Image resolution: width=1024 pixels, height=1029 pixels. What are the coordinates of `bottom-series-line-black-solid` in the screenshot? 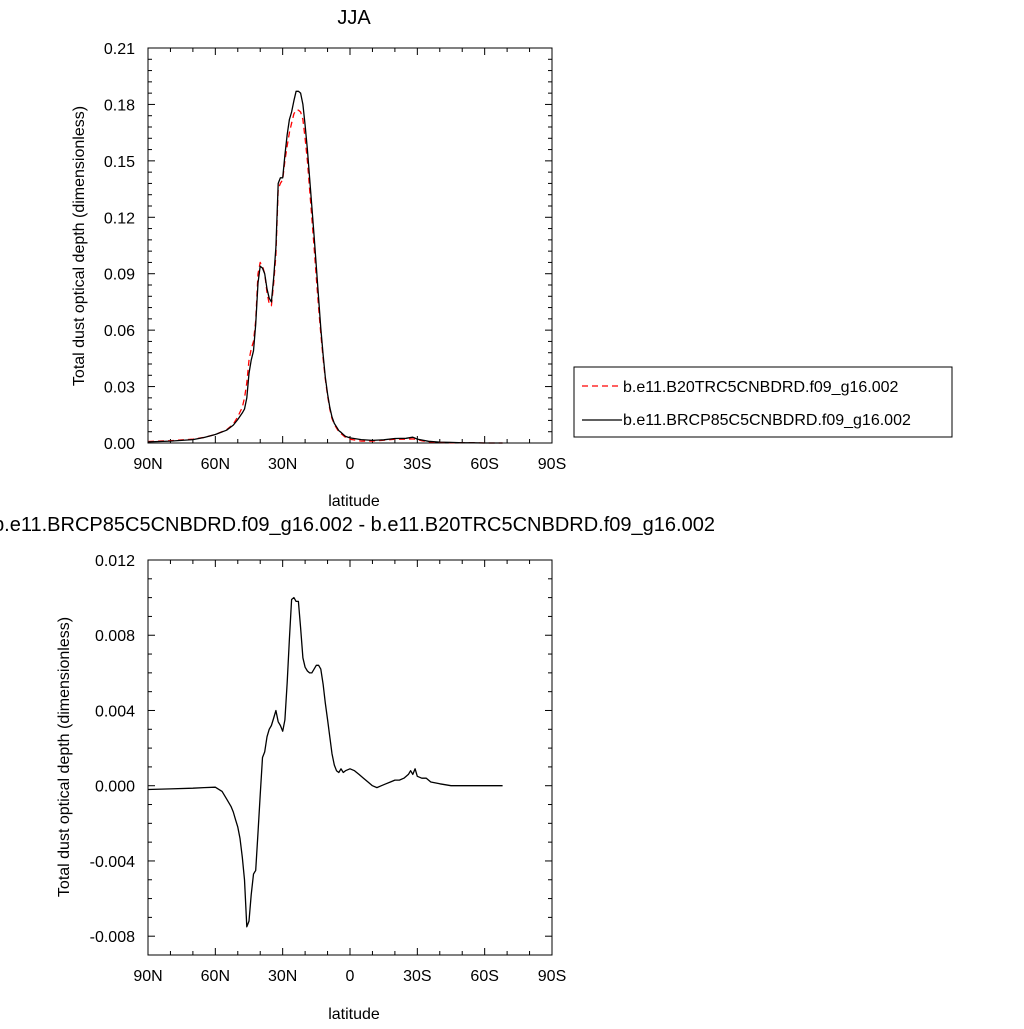 It's located at (325, 762).